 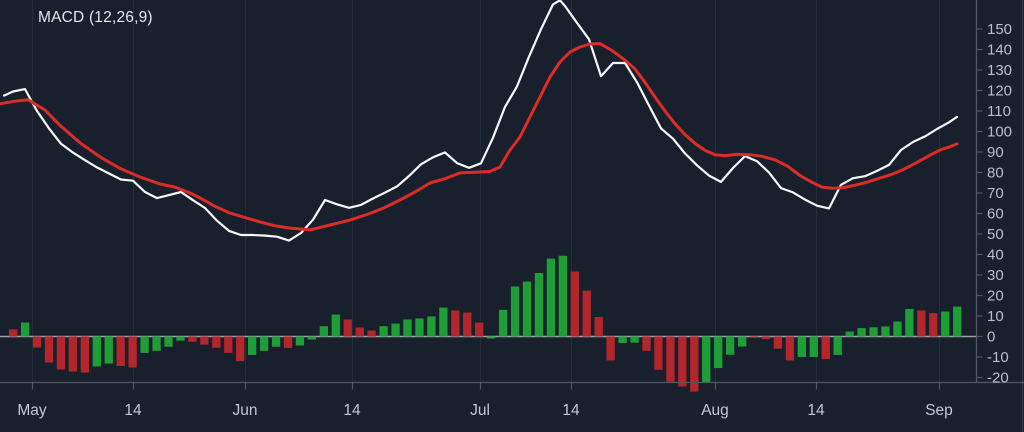 I want to click on x-tick-label: May, so click(x=32, y=410).